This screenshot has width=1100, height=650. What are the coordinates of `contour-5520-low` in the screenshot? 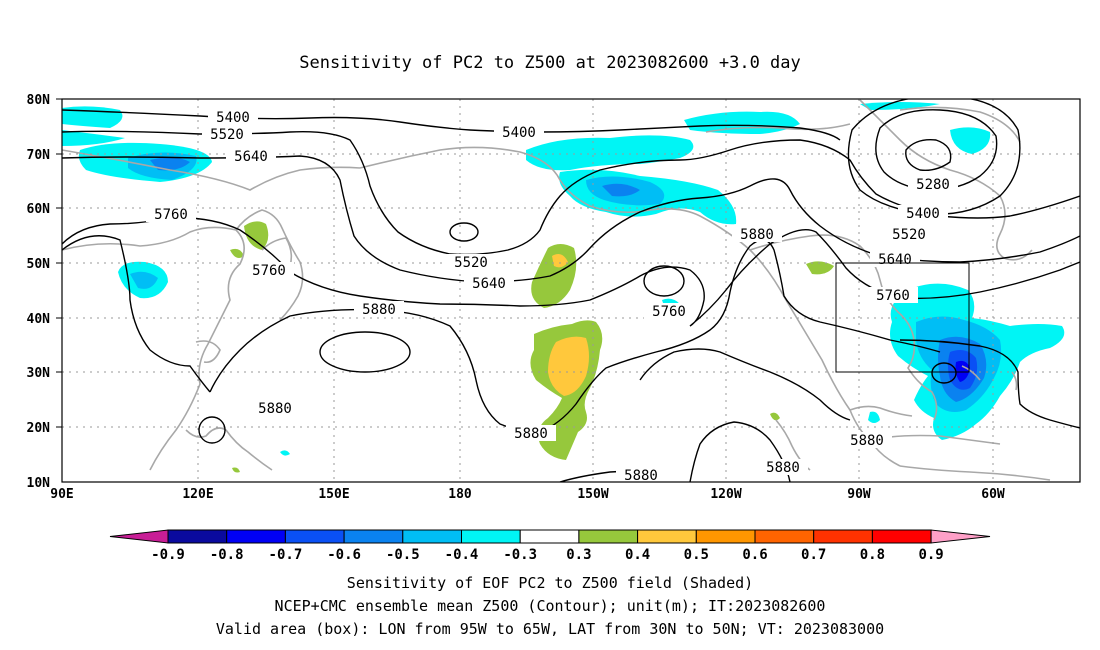 It's located at (464, 232).